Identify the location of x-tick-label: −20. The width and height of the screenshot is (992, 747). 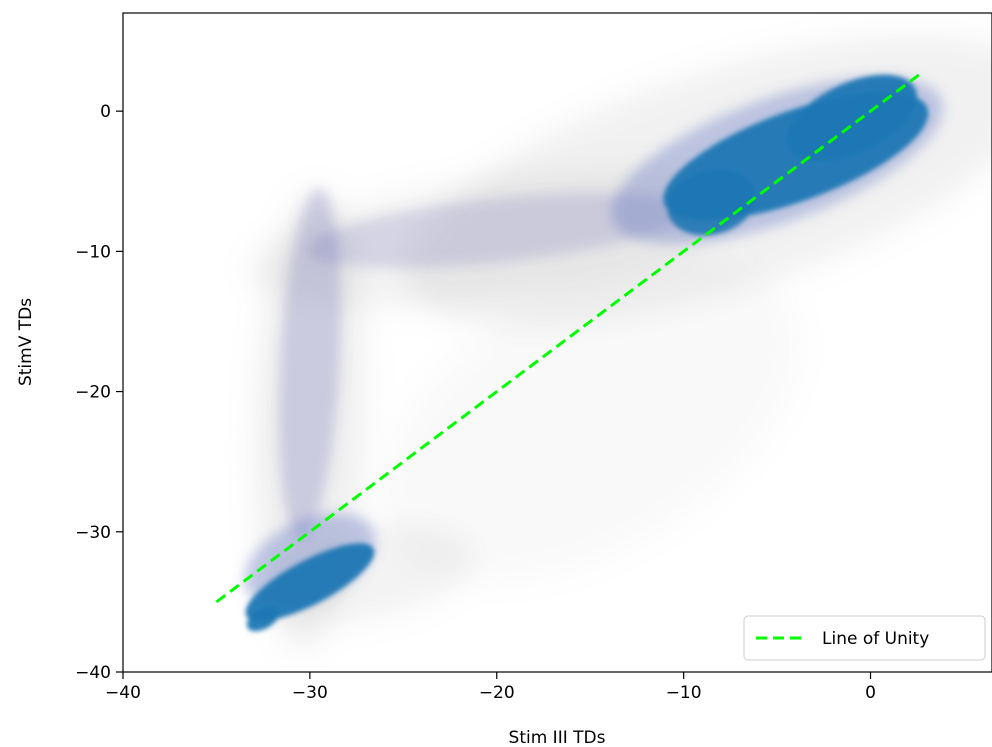
(497, 693).